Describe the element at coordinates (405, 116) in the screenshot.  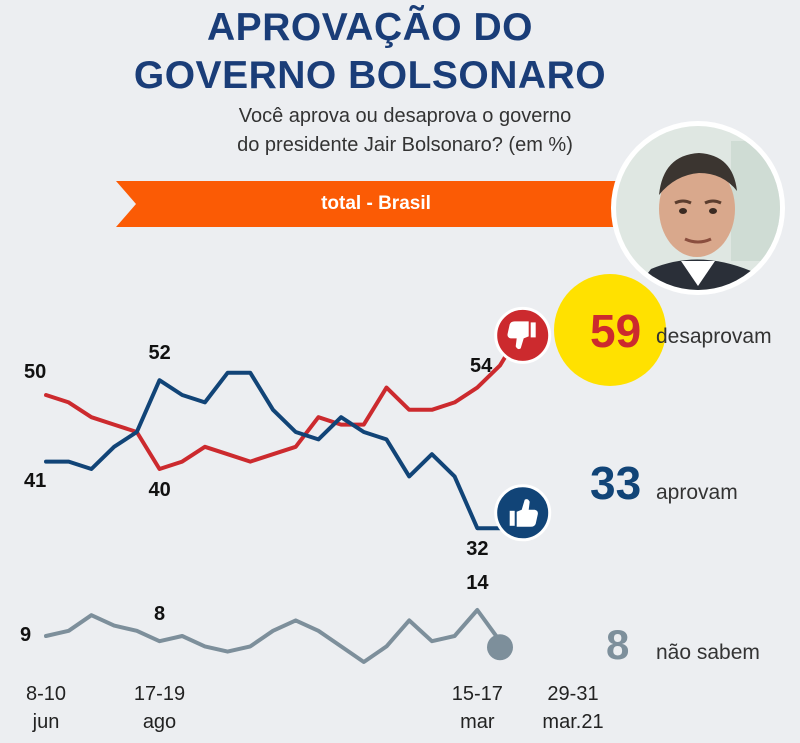
I see `subtitle-line-1: Você aprova ou desaprova o governo` at that location.